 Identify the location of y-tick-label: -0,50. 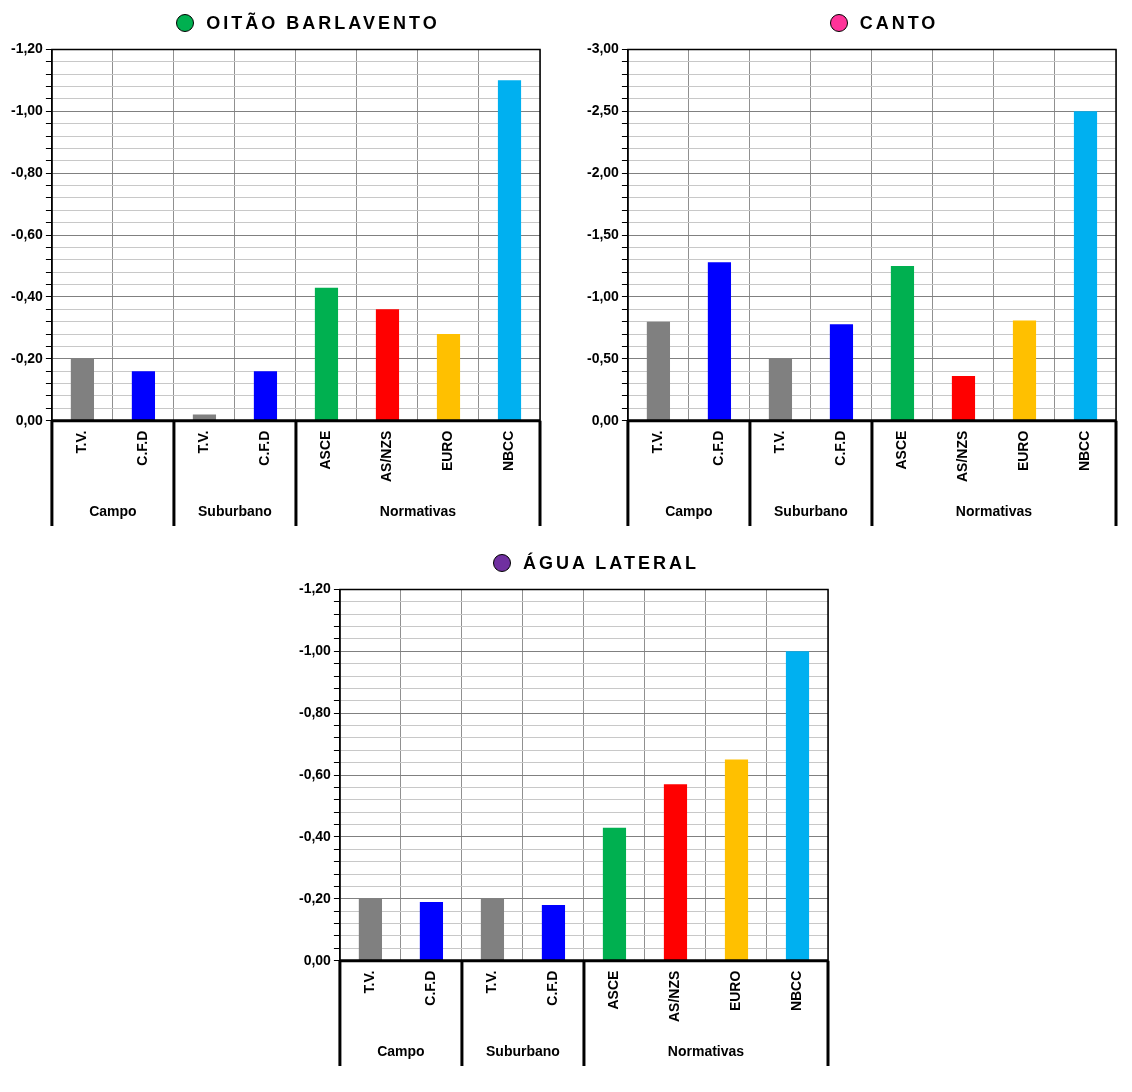
(603, 357).